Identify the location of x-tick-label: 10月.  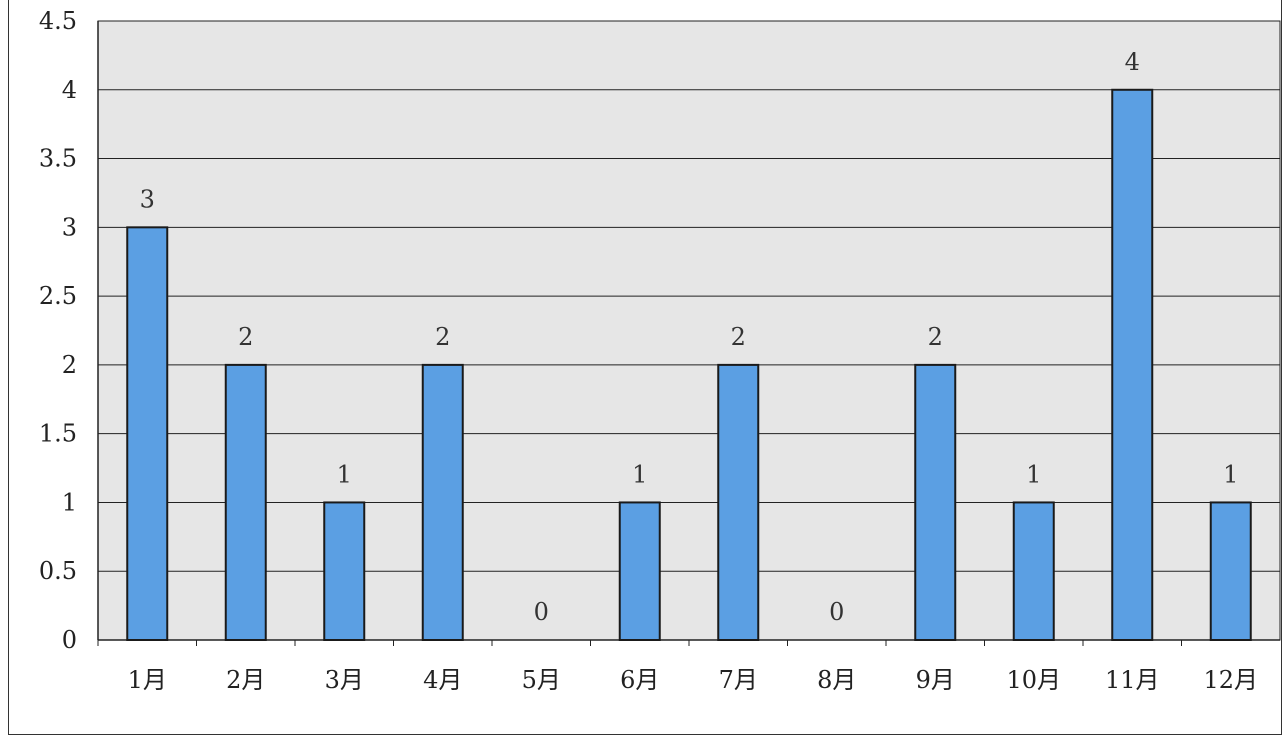
(1033, 680).